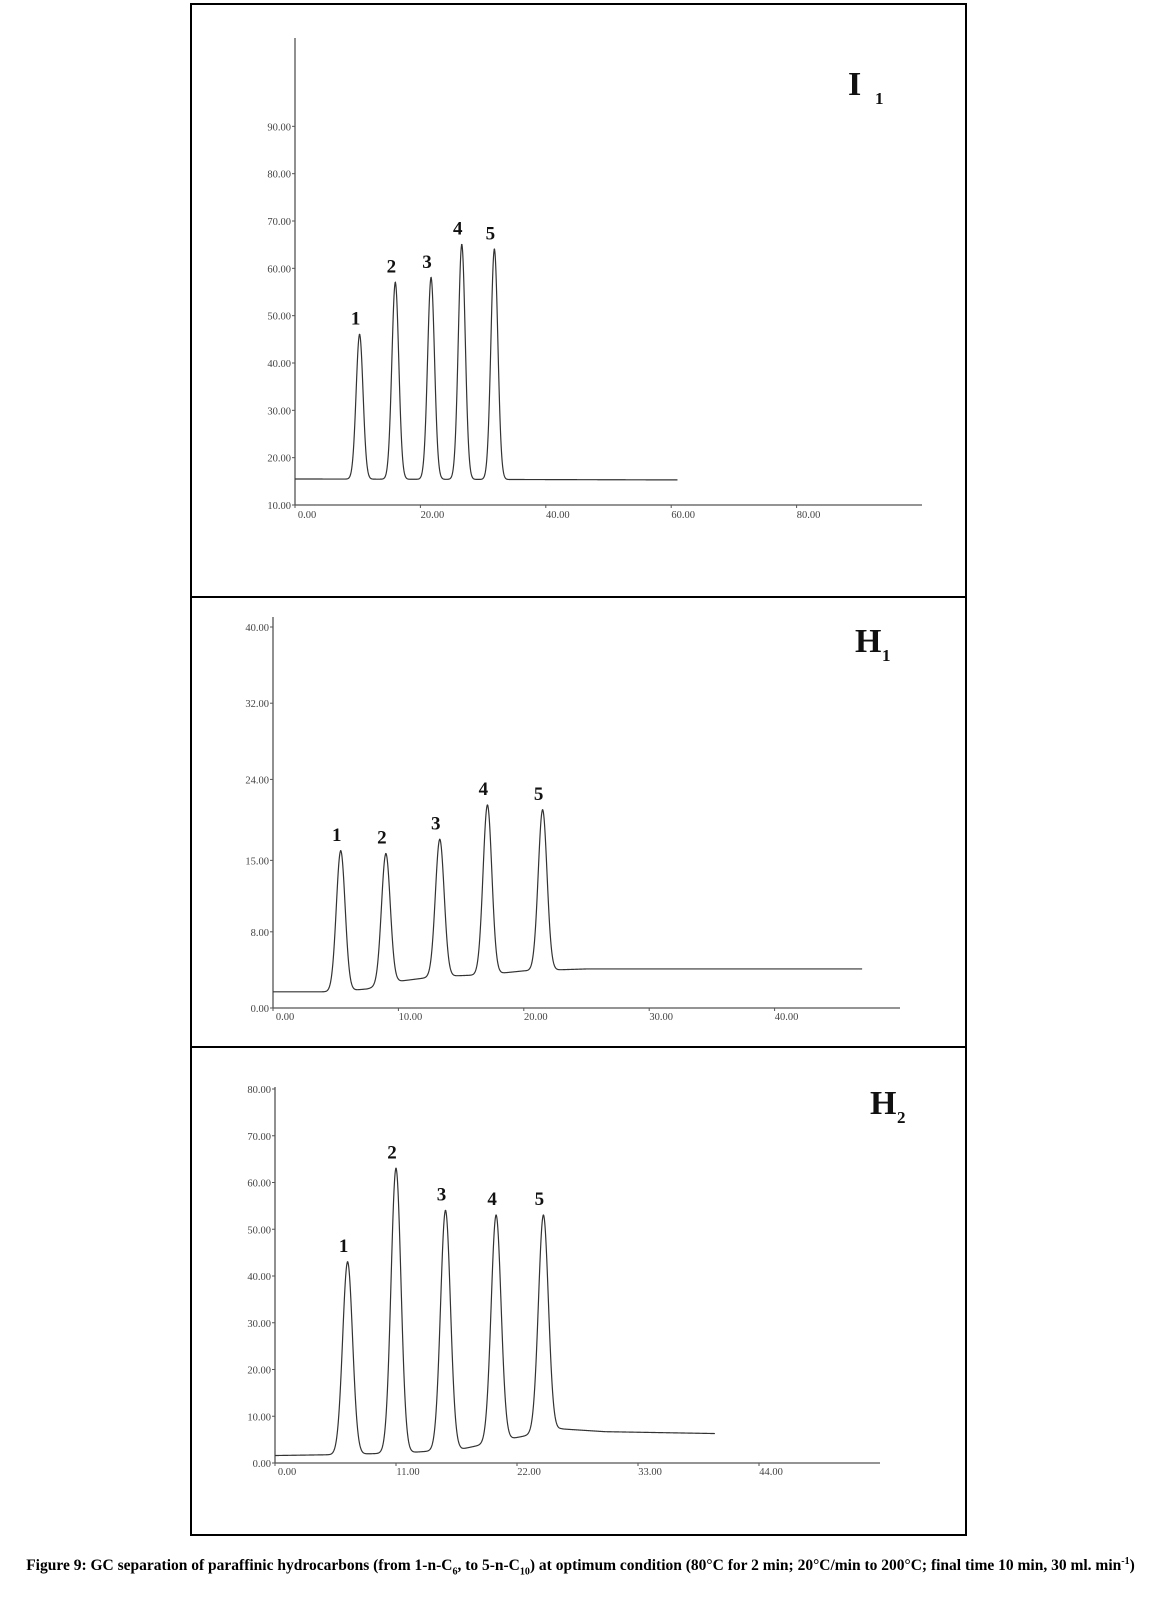 The width and height of the screenshot is (1161, 1601). What do you see at coordinates (650, 1472) in the screenshot?
I see `x-tick-label: 33.00` at bounding box center [650, 1472].